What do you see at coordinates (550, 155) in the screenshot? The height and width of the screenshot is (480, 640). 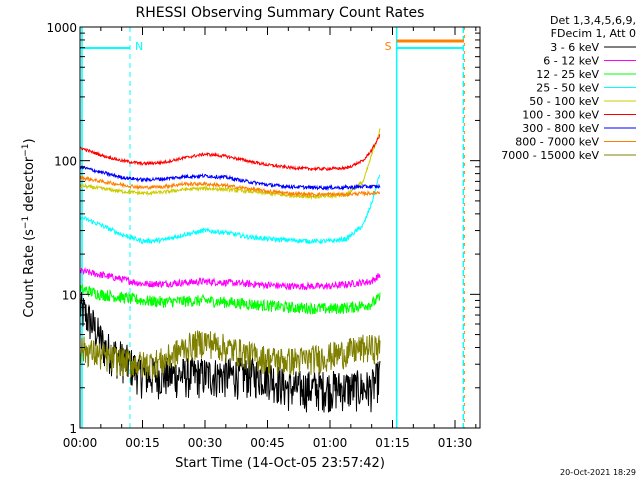 I see `legend-label: 7000 - 15000 keV` at bounding box center [550, 155].